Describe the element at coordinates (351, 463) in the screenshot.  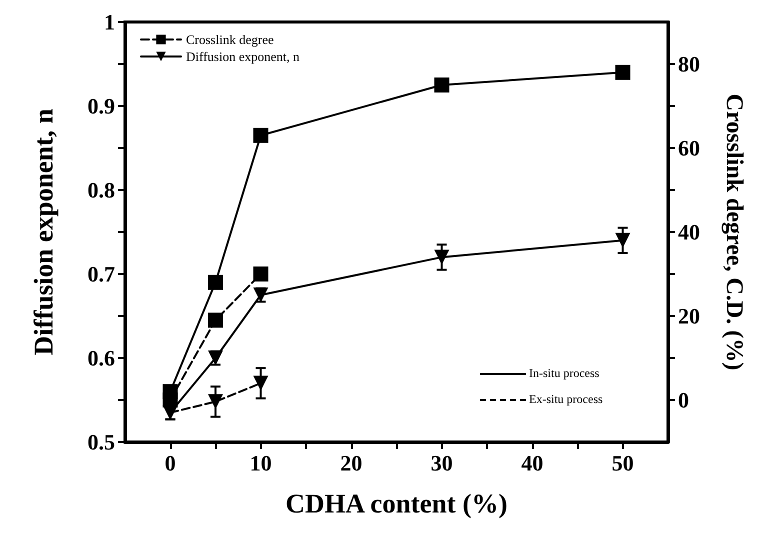
I see `x-tick-label: 20` at that location.